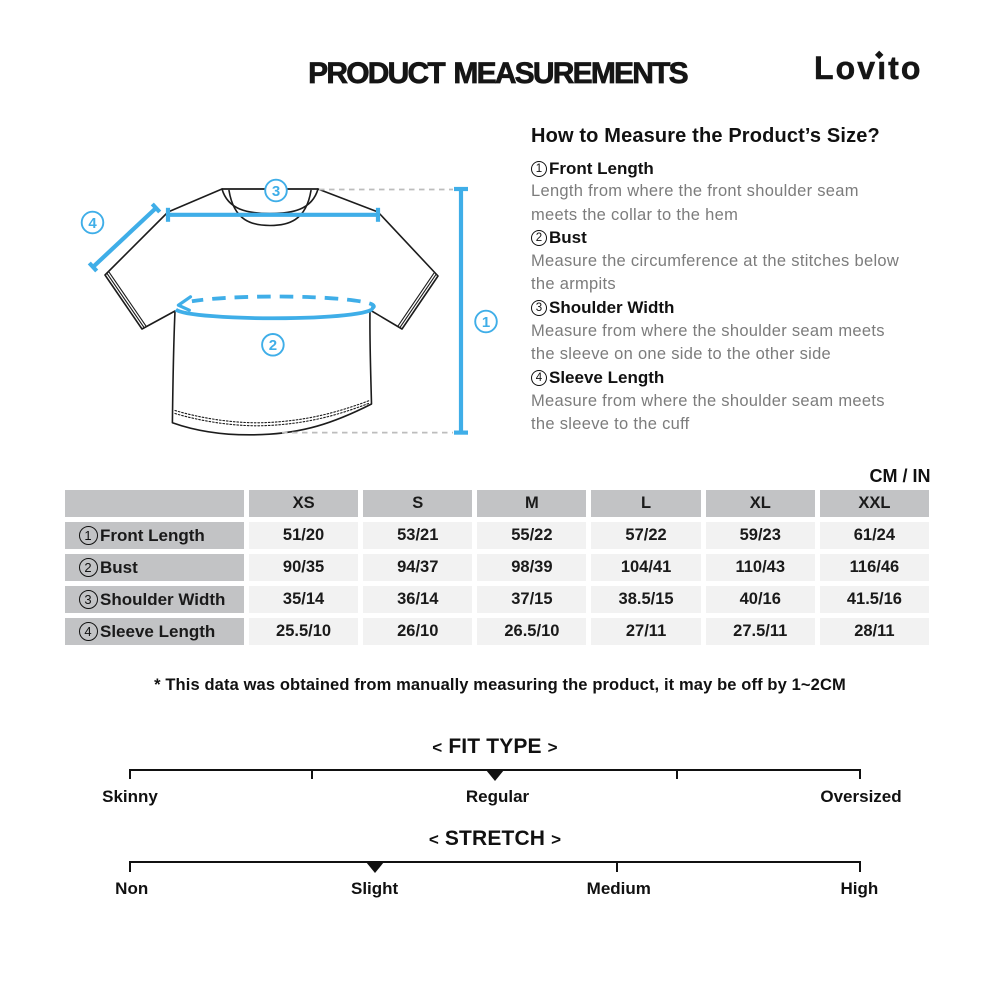 The width and height of the screenshot is (1000, 1000). I want to click on svg-text: 4, so click(92, 223).